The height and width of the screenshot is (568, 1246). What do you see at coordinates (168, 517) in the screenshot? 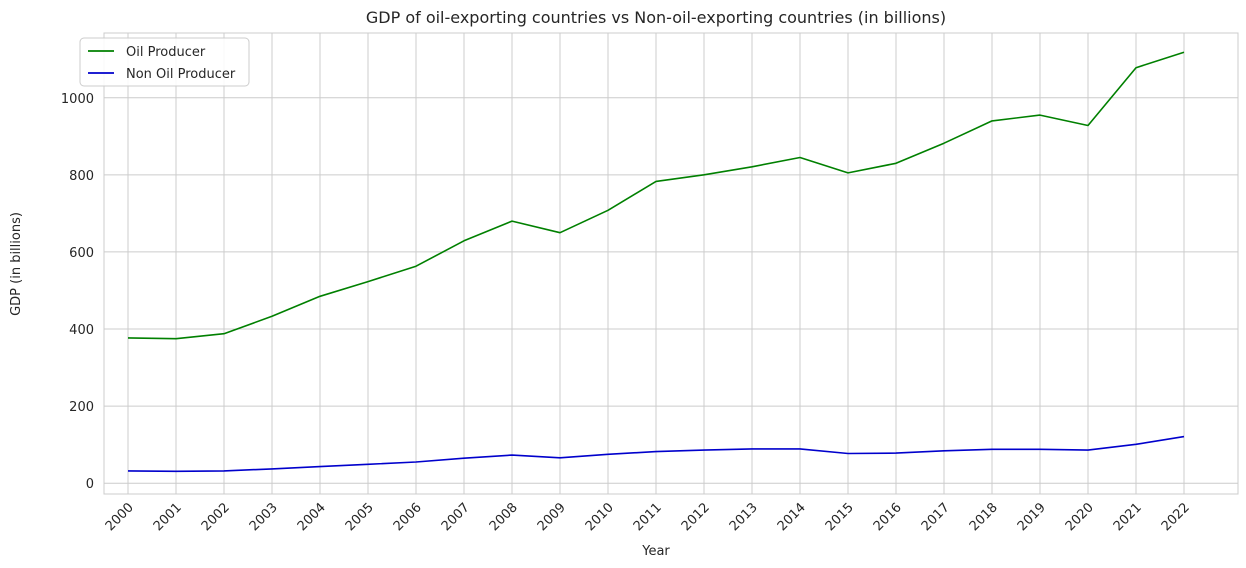
I see `x-tick-label: 2001` at bounding box center [168, 517].